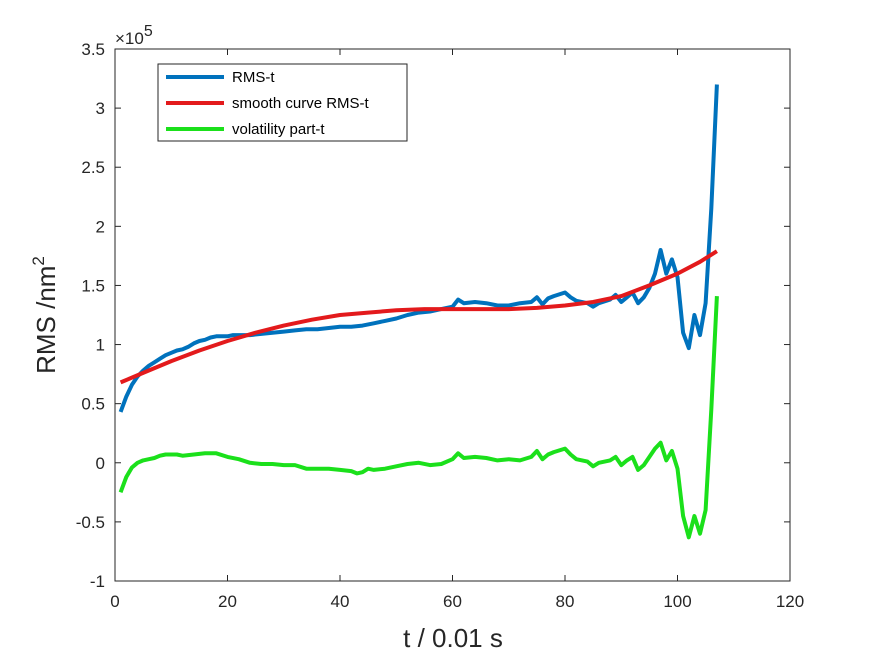  I want to click on x-tick-label: 120, so click(790, 601).